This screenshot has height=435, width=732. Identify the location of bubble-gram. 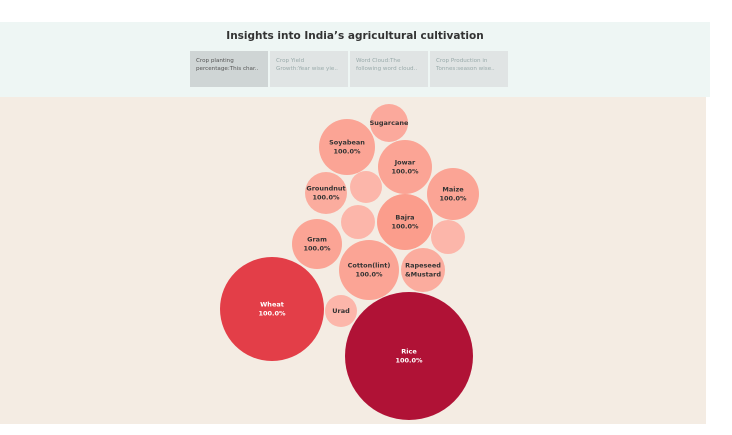
(317, 244).